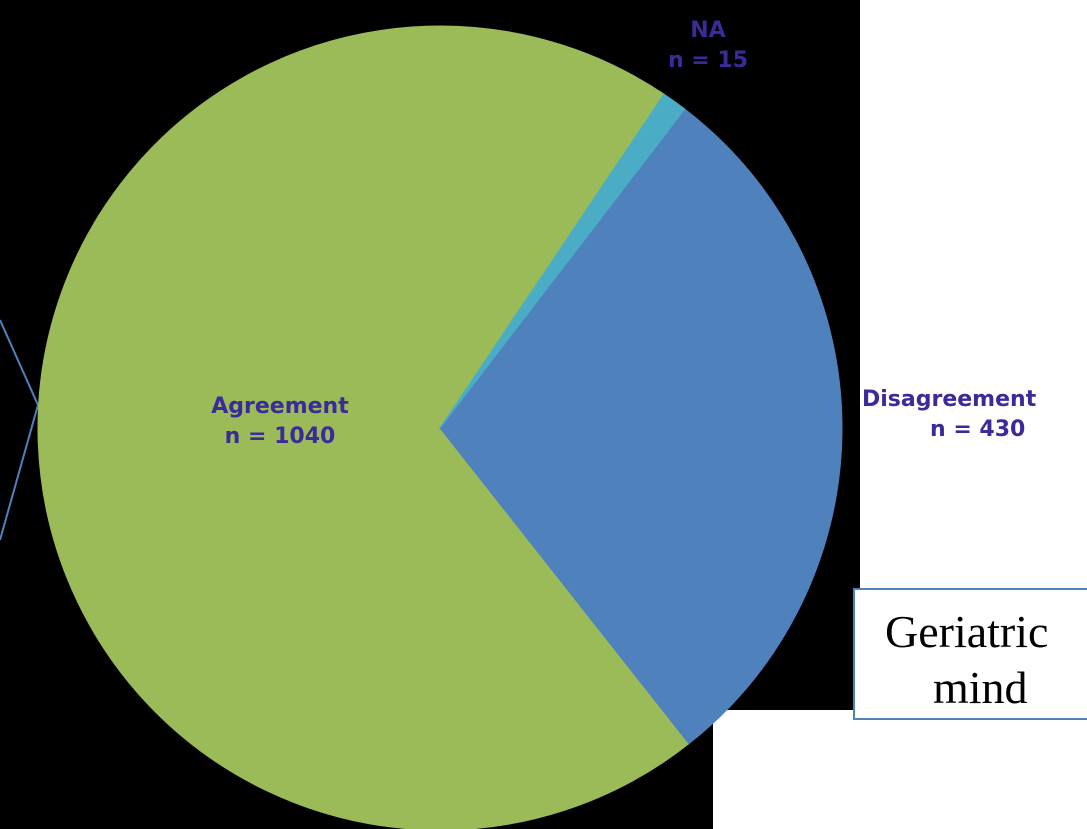 The image size is (1087, 829). I want to click on slice-label-na-name: NA, so click(708, 30).